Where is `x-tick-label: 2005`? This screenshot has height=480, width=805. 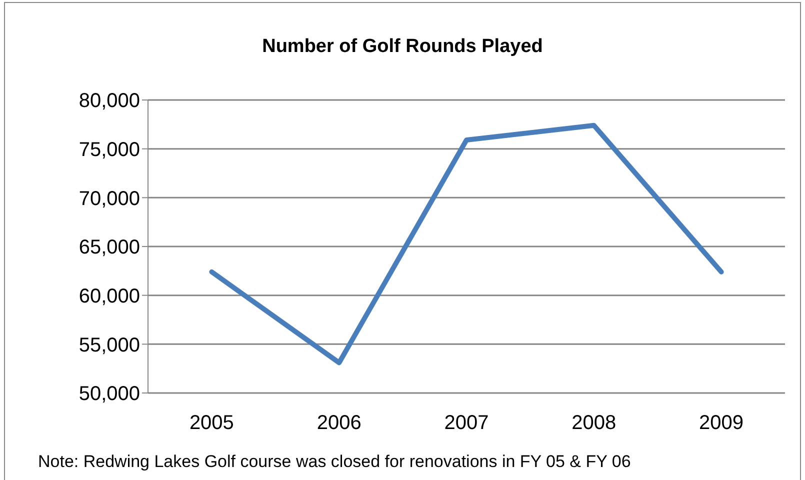 x-tick-label: 2005 is located at coordinates (211, 423).